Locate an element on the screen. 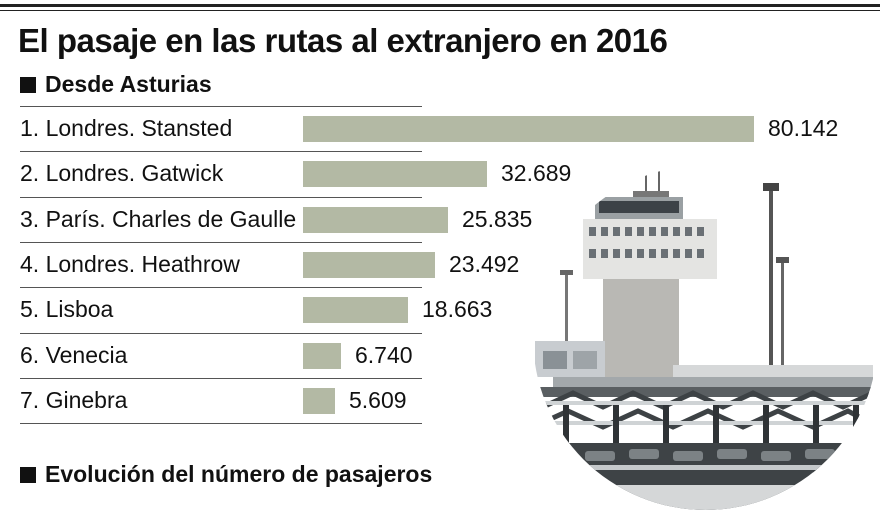  category-label: 3. París. Charles de Gaulle is located at coordinates (158, 218).